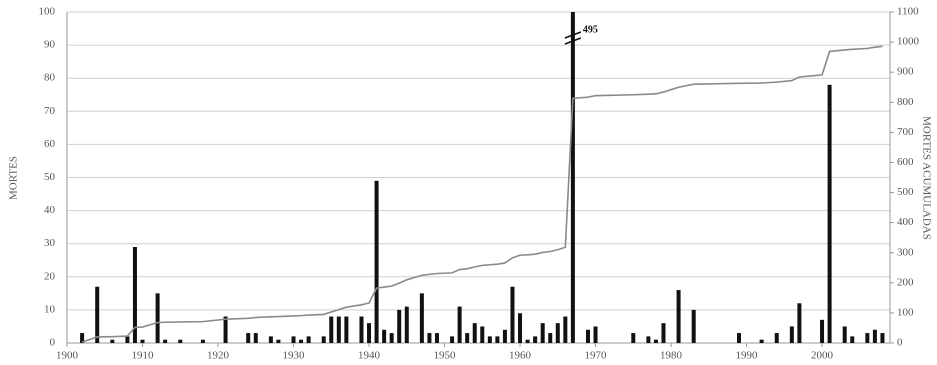 The height and width of the screenshot is (365, 937). I want to click on y-tick-label: 100, so click(47, 12).